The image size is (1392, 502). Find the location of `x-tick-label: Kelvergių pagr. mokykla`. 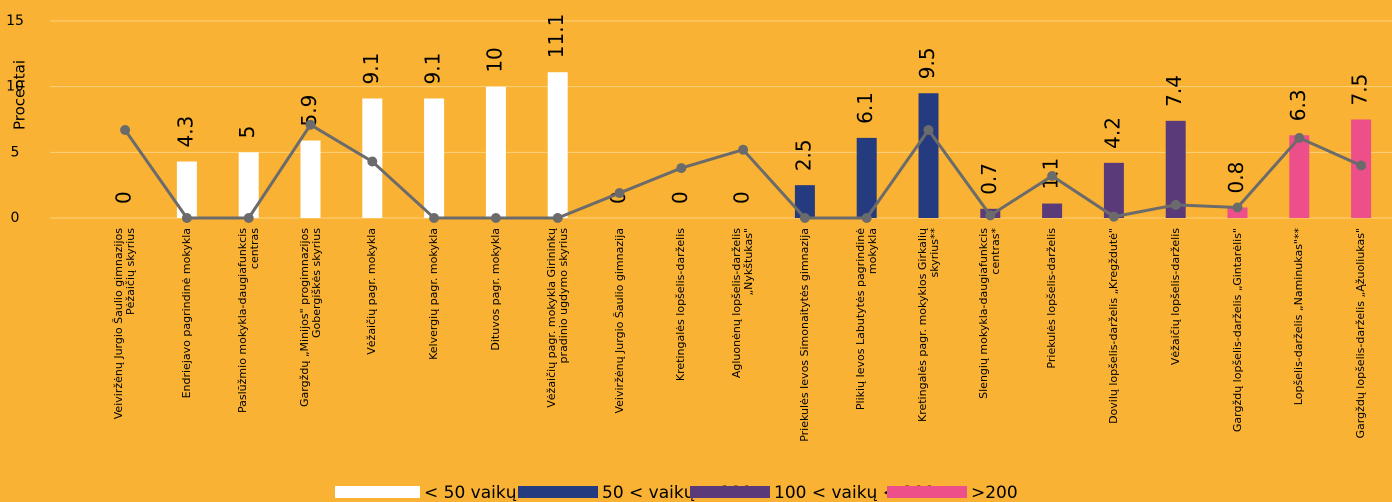

x-tick-label: Kelvergių pagr. mokykla is located at coordinates (434, 338).